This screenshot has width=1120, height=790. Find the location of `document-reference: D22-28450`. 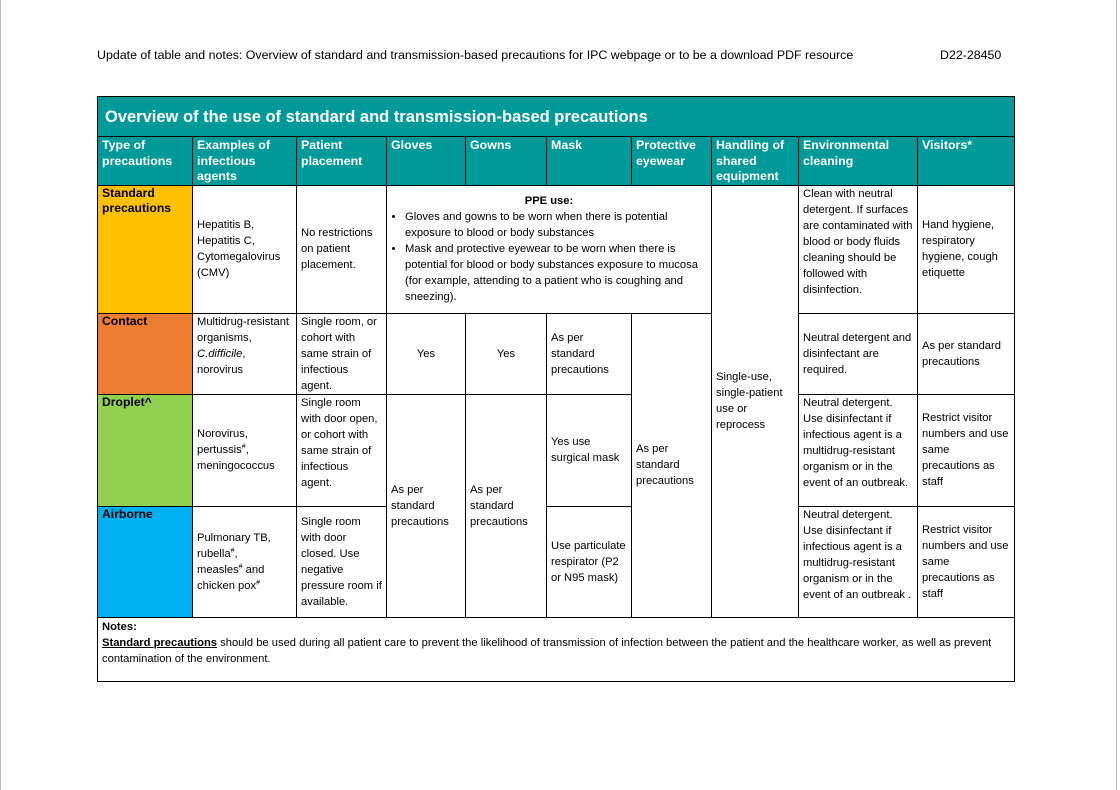

document-reference: D22-28450 is located at coordinates (971, 55).